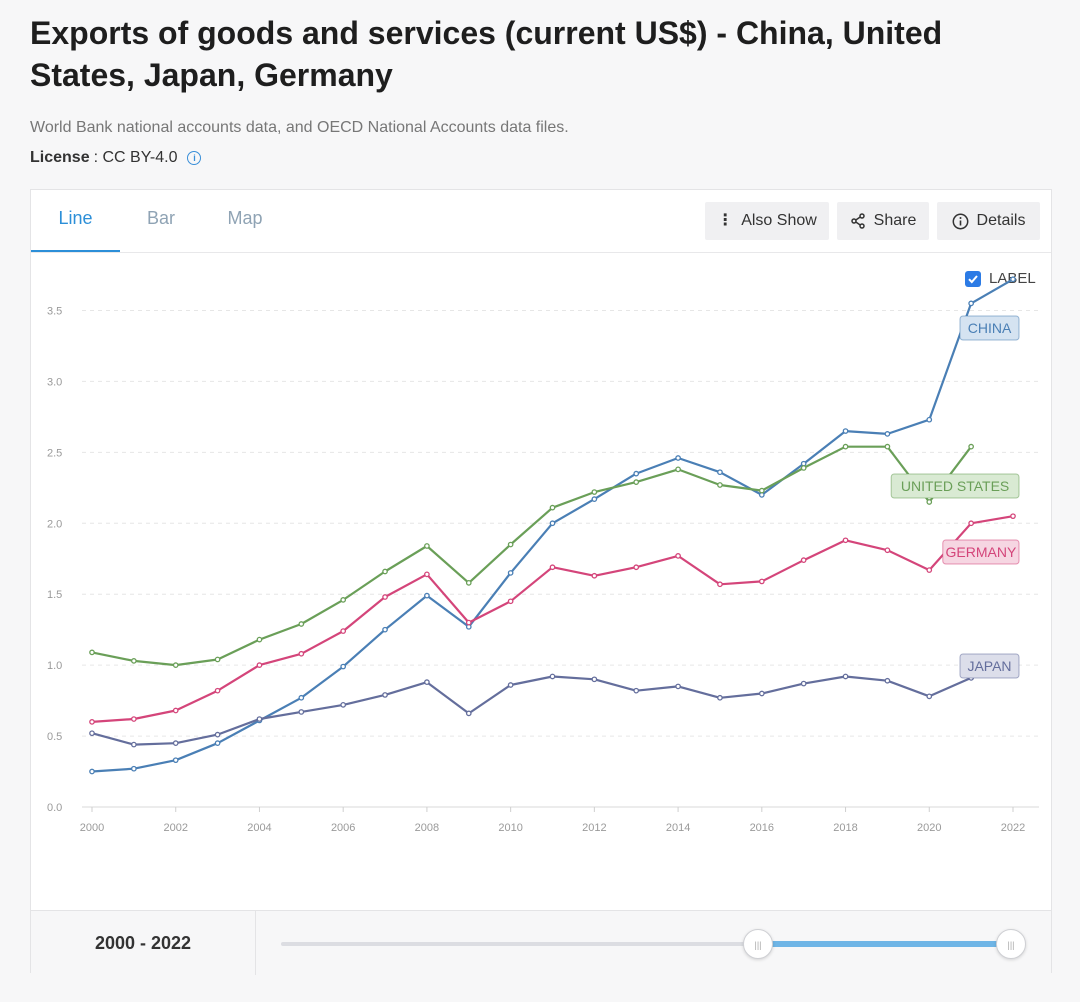 This screenshot has width=1080, height=1002. Describe the element at coordinates (988, 221) in the screenshot. I see `details-button: Details` at that location.